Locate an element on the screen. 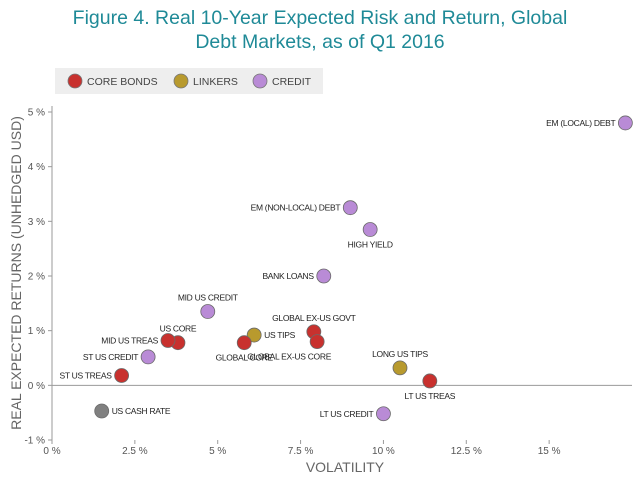 The height and width of the screenshot is (478, 640). data-point-label: BANK LOANS is located at coordinates (288, 276).